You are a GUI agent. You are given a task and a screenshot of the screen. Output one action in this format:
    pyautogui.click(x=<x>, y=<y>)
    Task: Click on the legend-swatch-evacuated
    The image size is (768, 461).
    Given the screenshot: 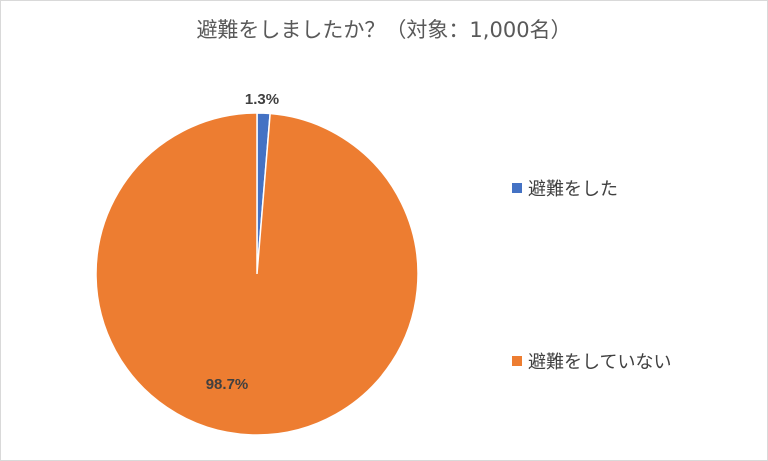 What is the action you would take?
    pyautogui.click(x=517, y=188)
    